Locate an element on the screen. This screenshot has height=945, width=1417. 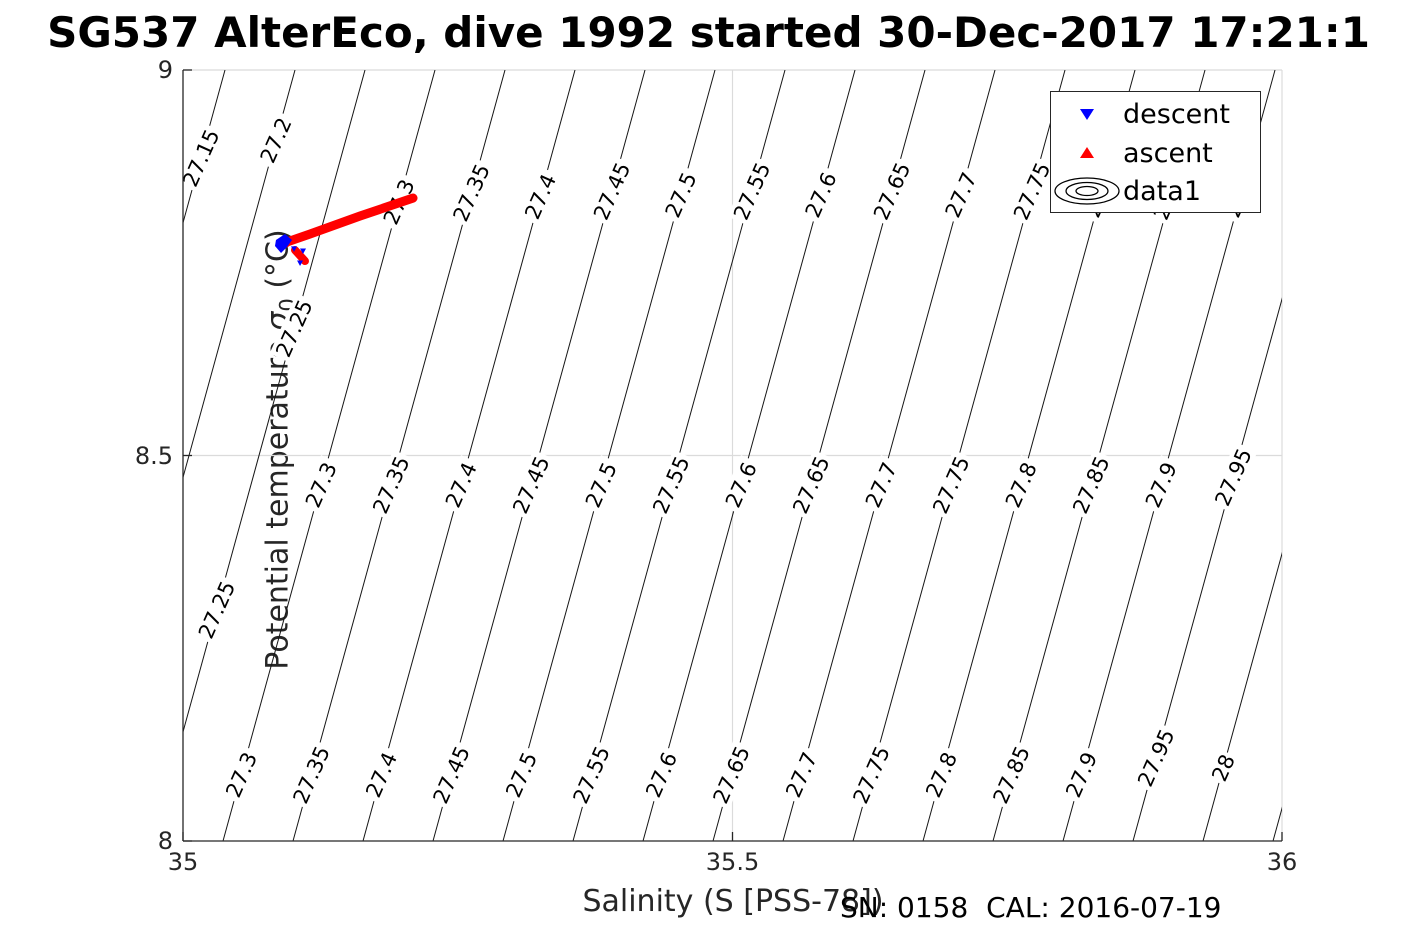
y-tick-label-8.5: 8.5 is located at coordinates (153, 455).